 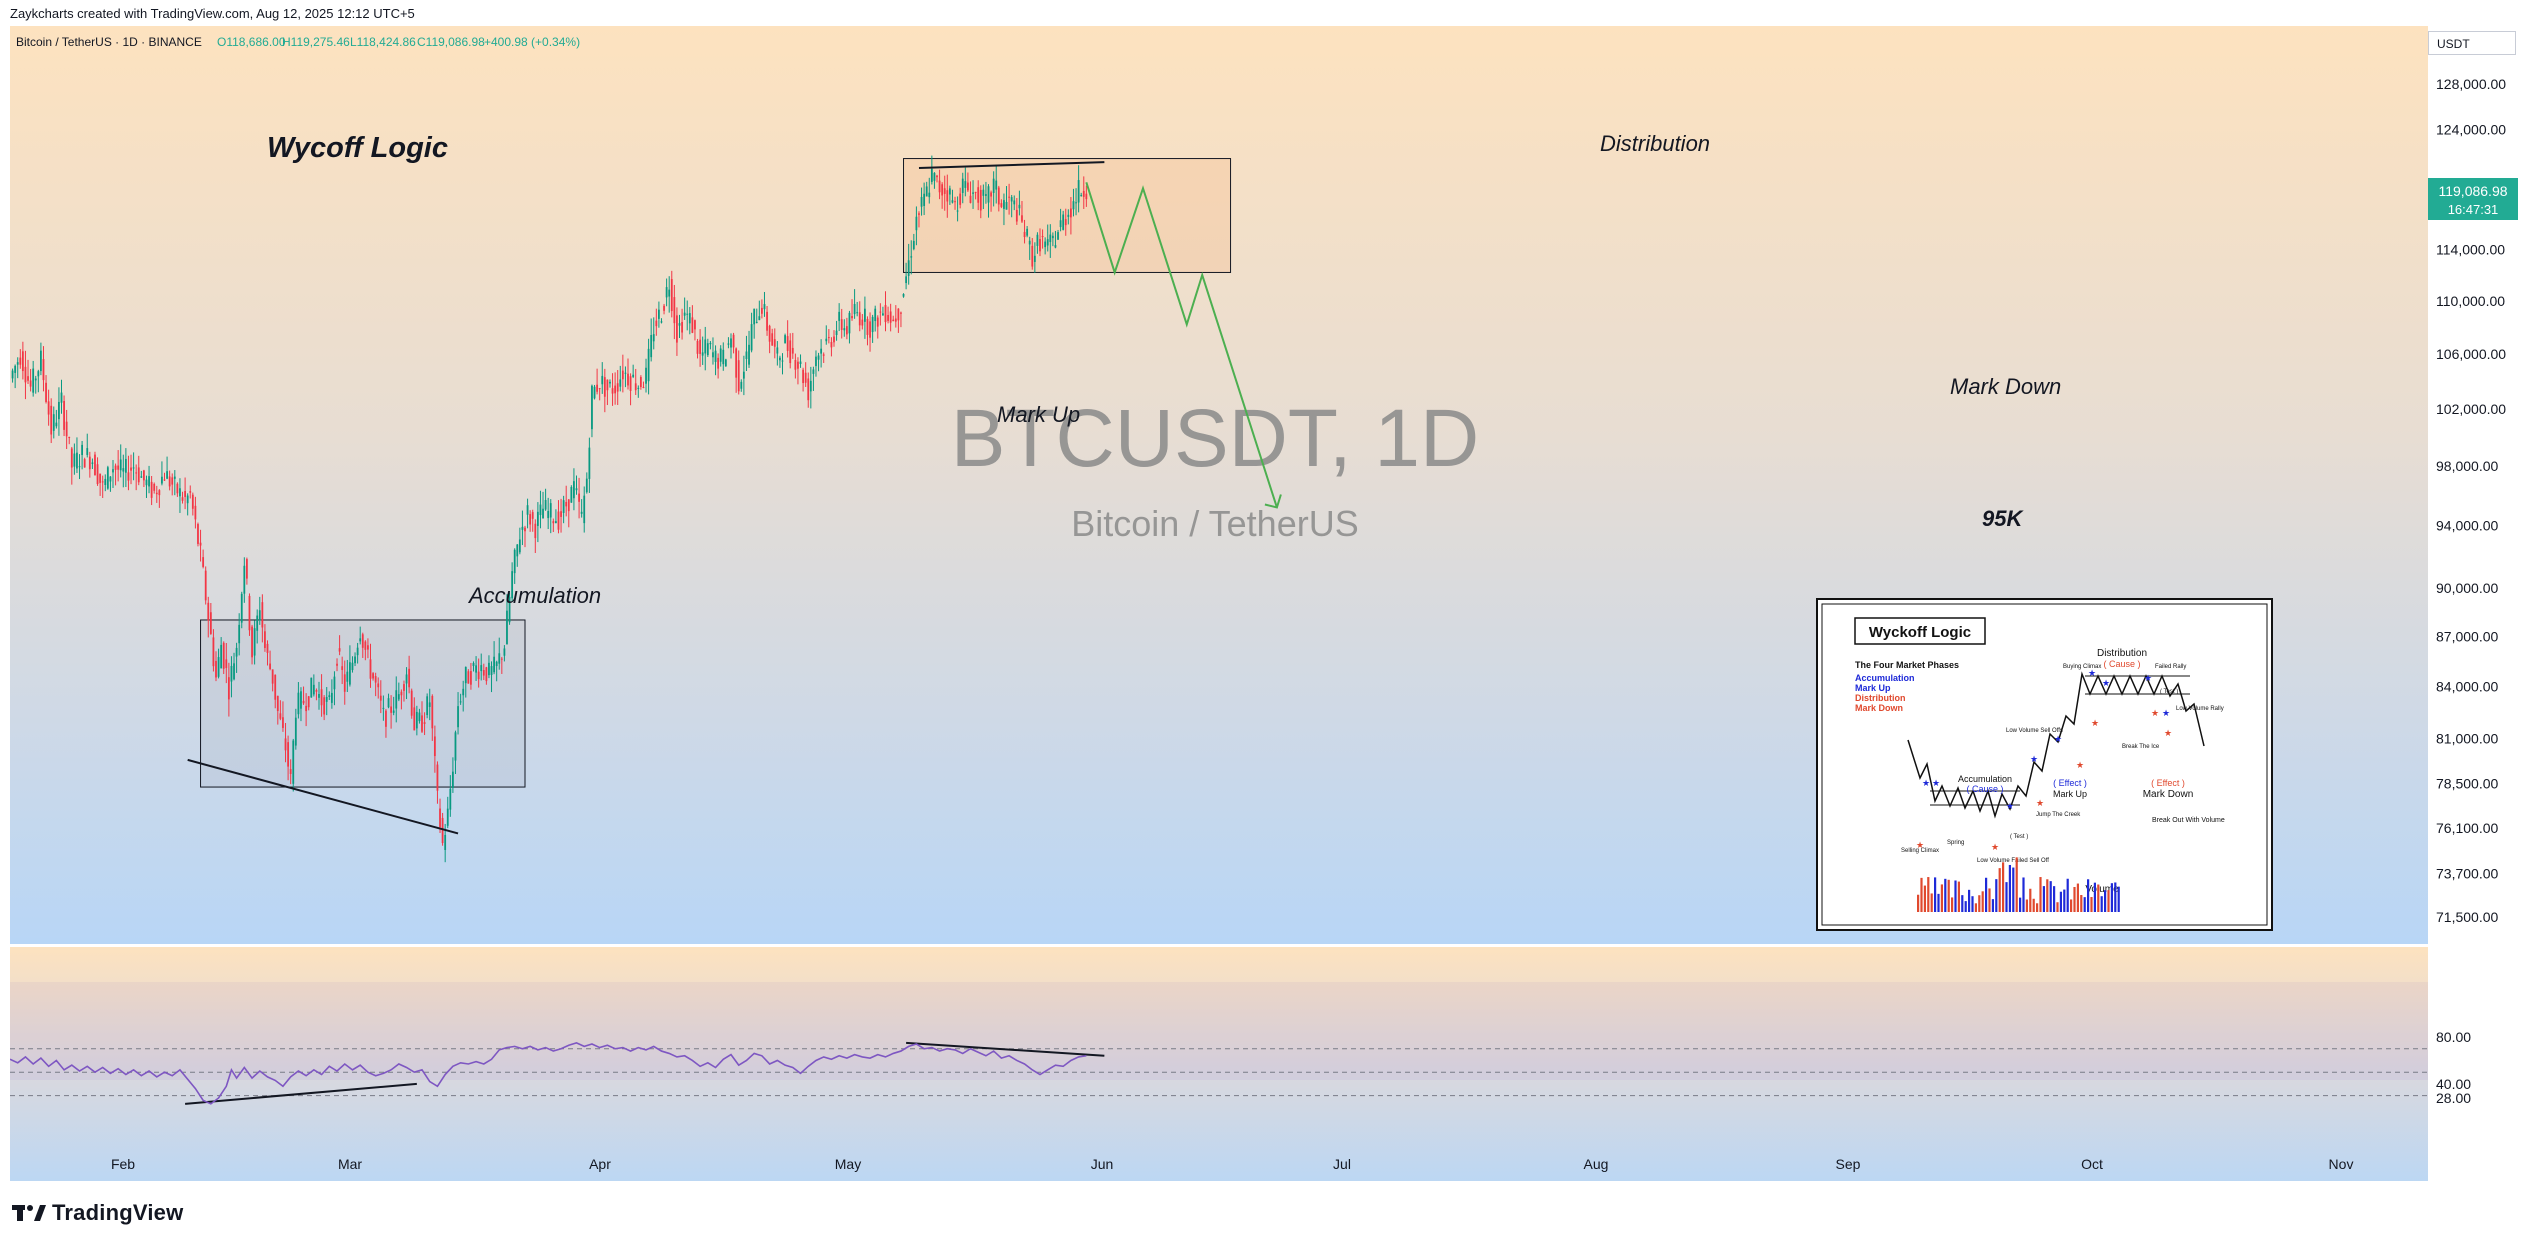 I want to click on inset-volume-bars, so click(x=2018, y=884).